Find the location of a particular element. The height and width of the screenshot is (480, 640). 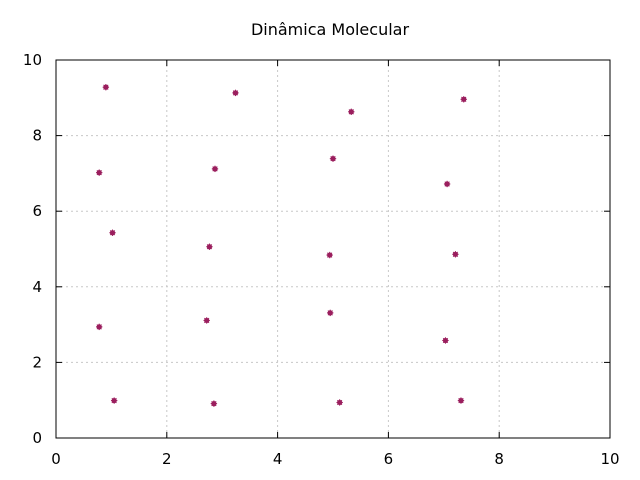

x-tick-label: 0 is located at coordinates (56, 459).